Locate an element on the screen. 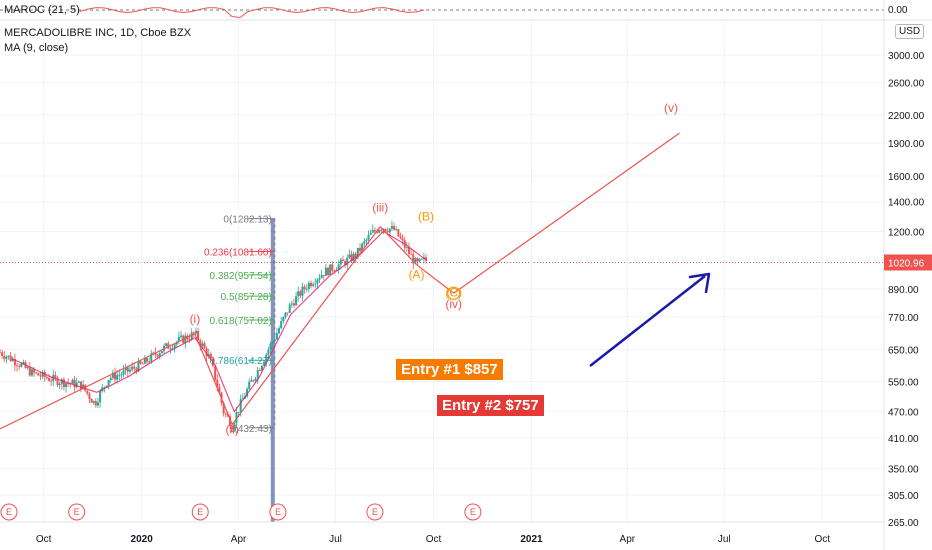 This screenshot has height=550, width=932. wave-label: (B) is located at coordinates (426, 216).